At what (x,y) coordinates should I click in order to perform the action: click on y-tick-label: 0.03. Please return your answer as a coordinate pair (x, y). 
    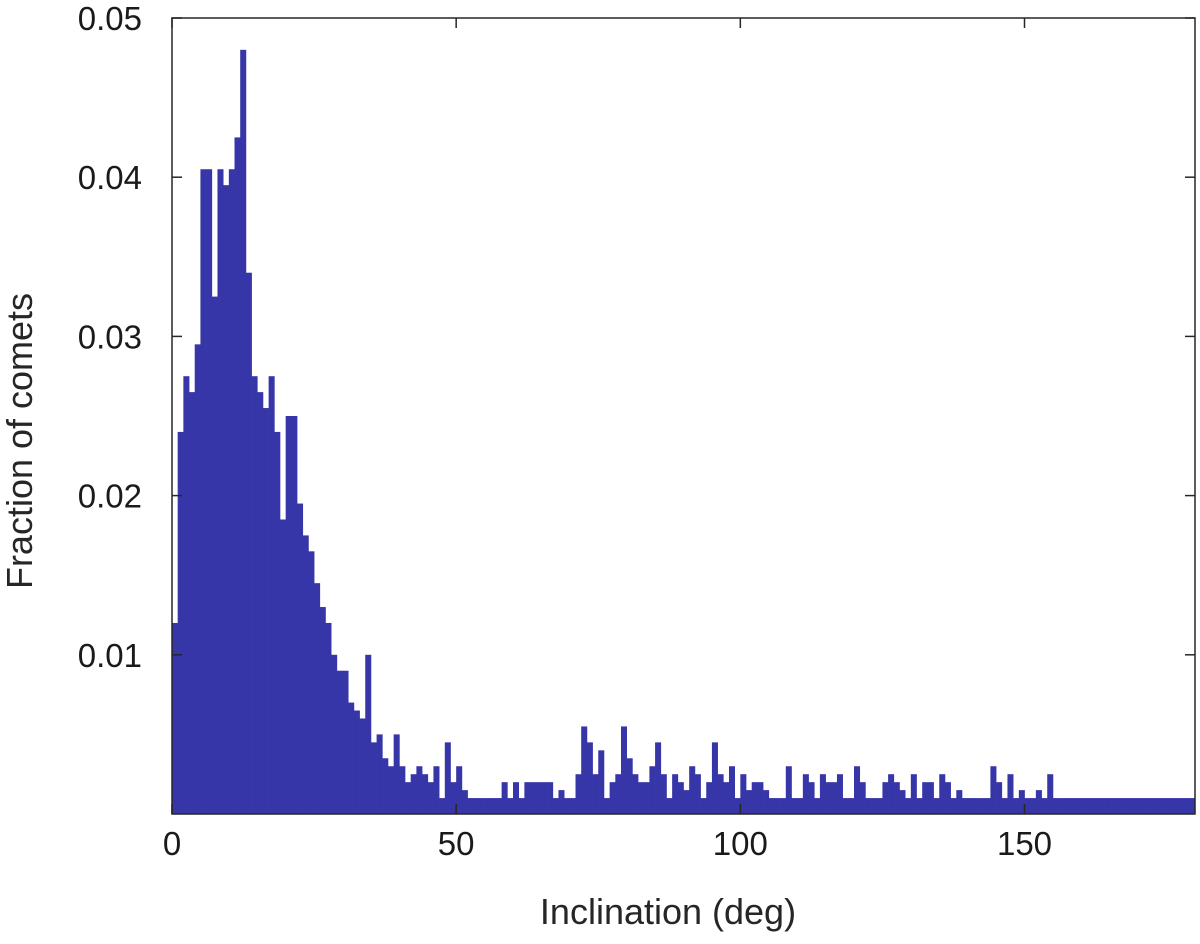
    Looking at the image, I should click on (110, 336).